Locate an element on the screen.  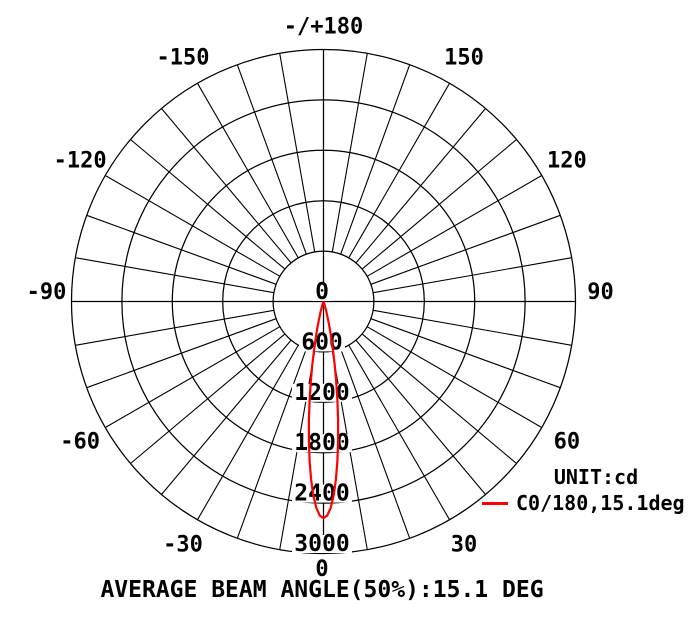
radial-tick-label: 1200 is located at coordinates (321, 393).